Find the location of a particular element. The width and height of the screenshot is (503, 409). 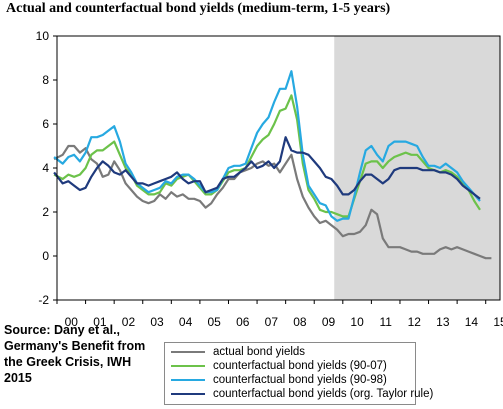

x-tick-label: 06 is located at coordinates (243, 322).